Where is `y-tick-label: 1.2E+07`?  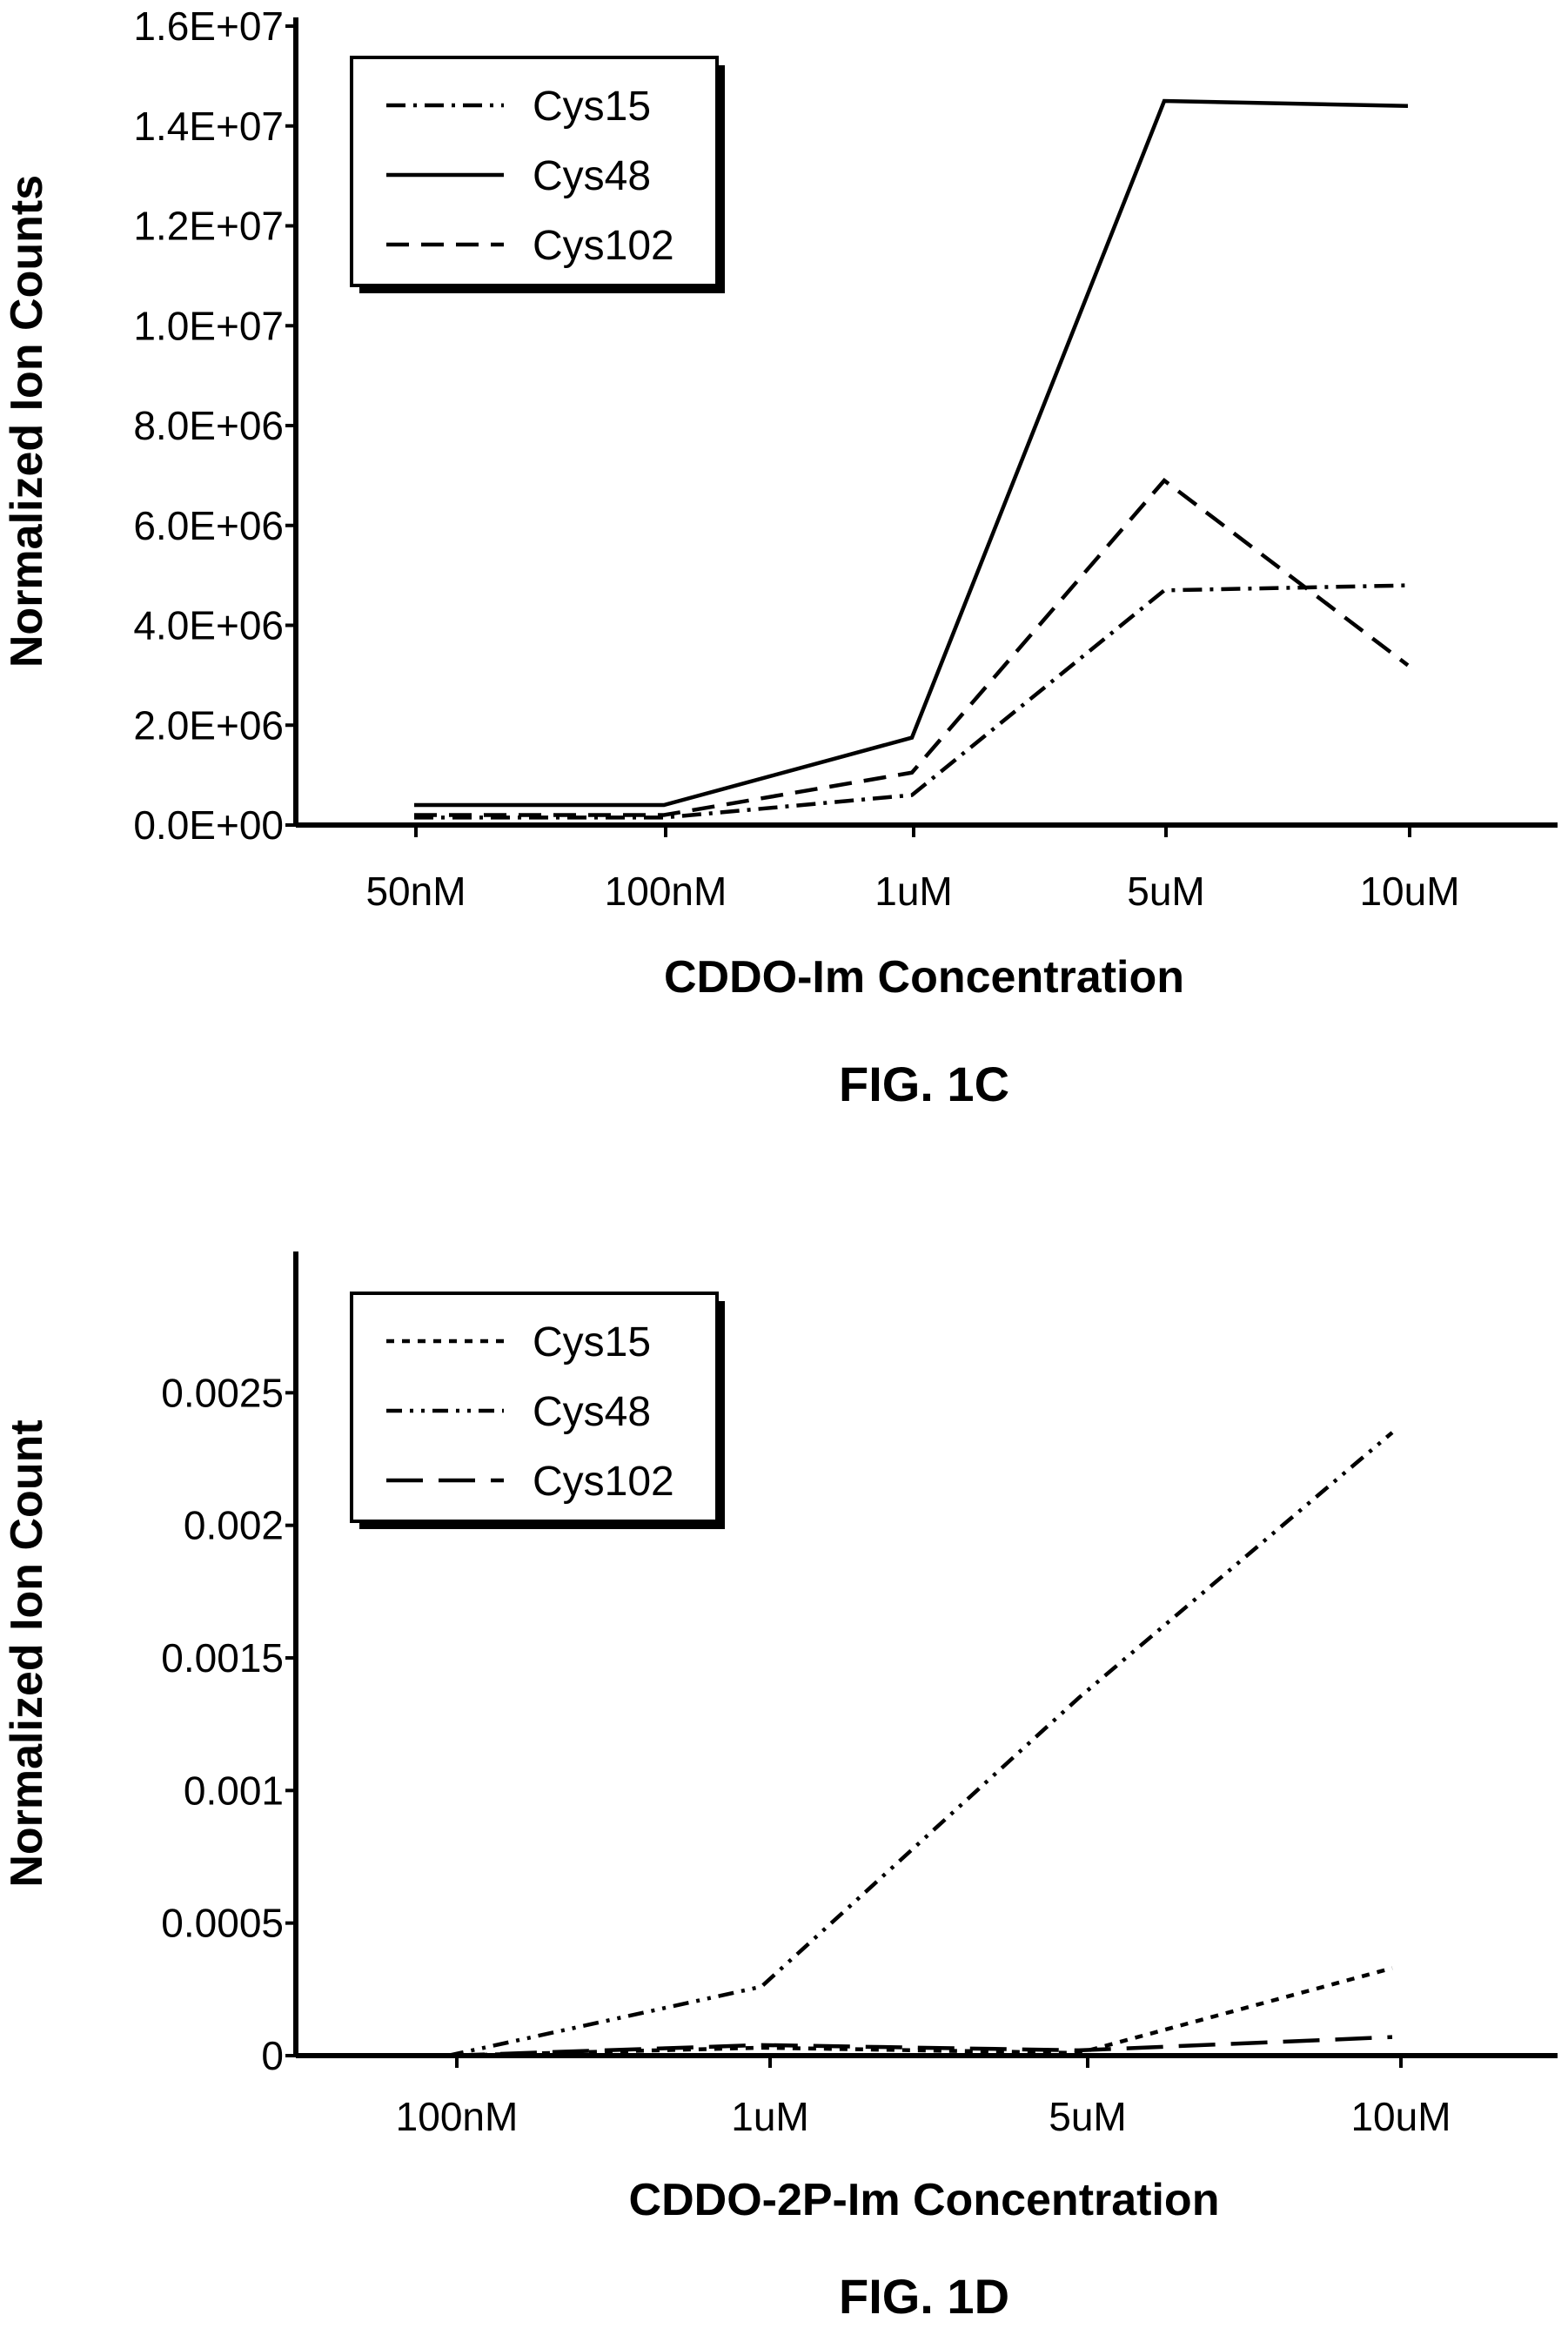 y-tick-label: 1.2E+07 is located at coordinates (209, 227).